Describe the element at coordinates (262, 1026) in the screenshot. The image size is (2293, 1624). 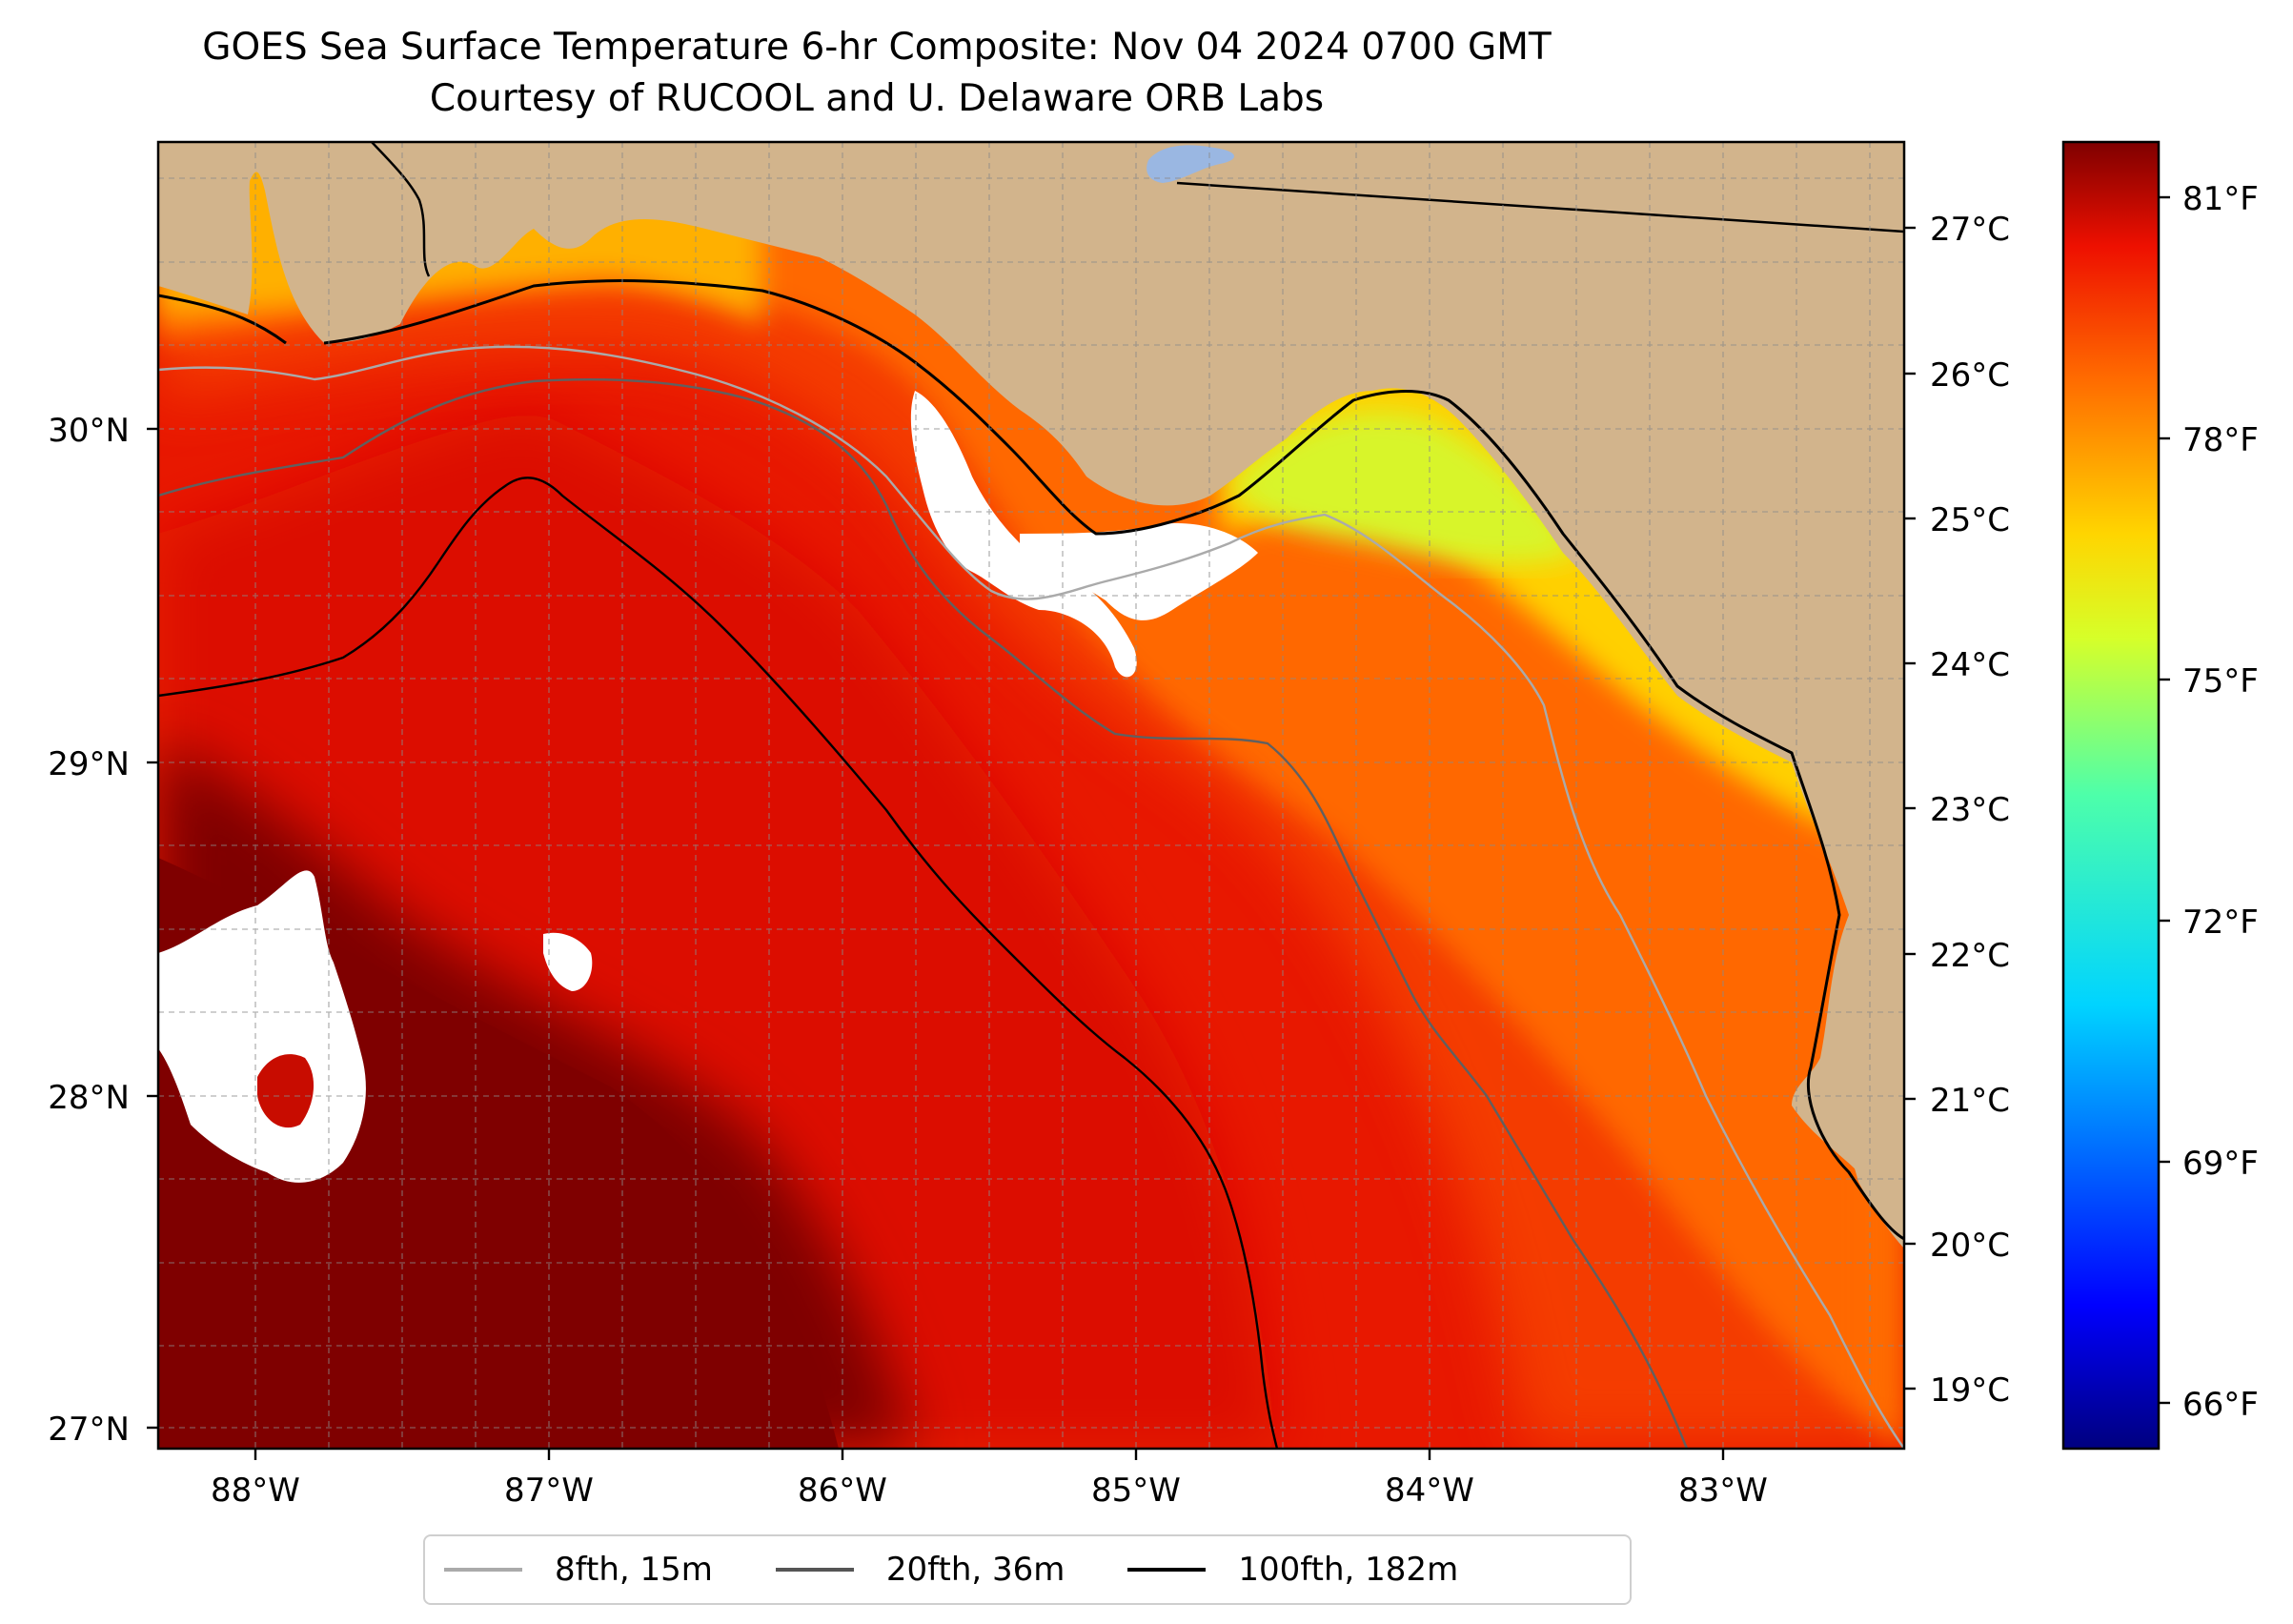
I see `no-data-west` at that location.